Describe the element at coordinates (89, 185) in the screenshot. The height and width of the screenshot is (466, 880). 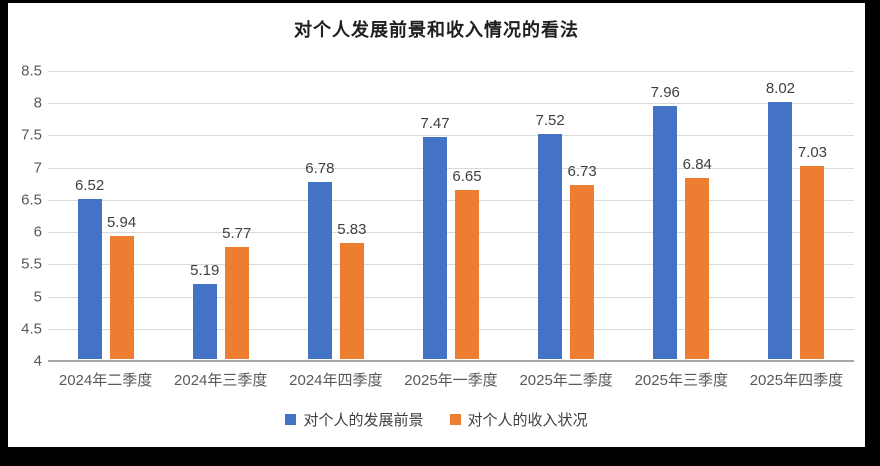
I see `bar-data-label: 6.52` at that location.